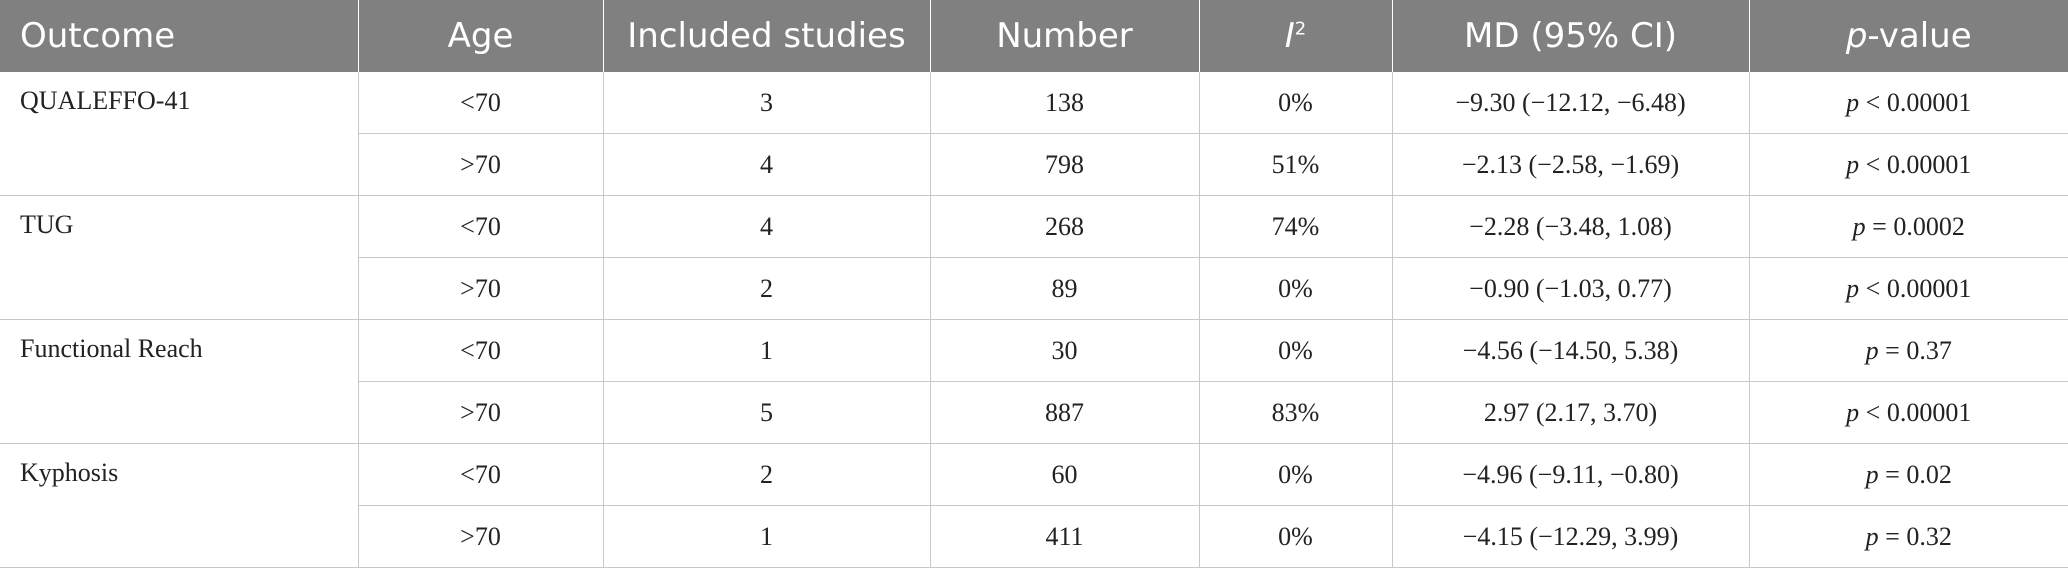 The height and width of the screenshot is (583, 2068). What do you see at coordinates (767, 36) in the screenshot?
I see `header-included-studies: Included studies` at bounding box center [767, 36].